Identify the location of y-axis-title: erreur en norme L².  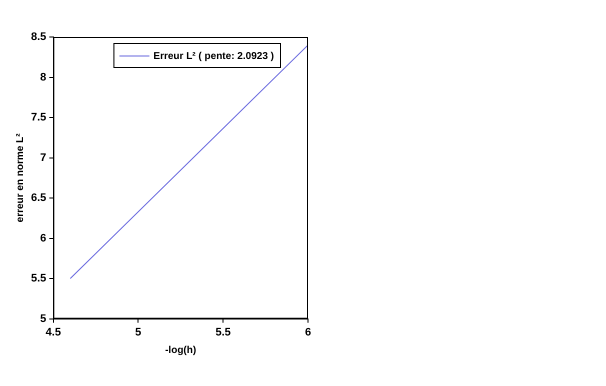
(20, 177).